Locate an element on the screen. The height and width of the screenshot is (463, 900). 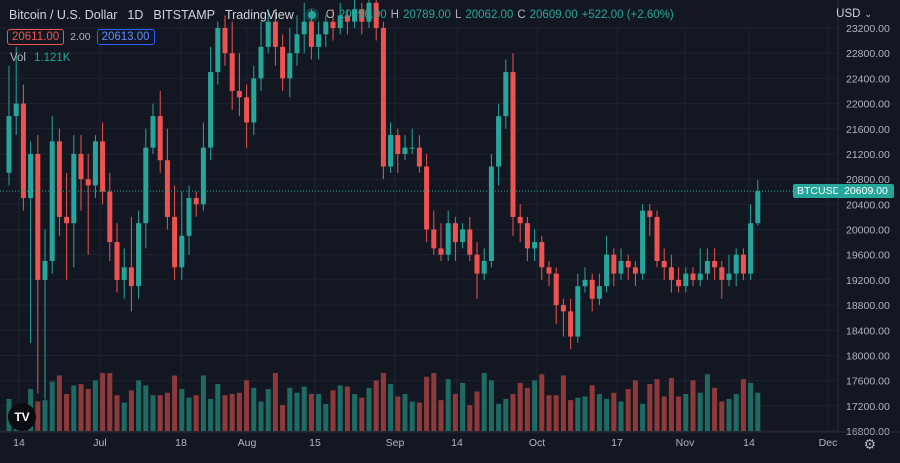
high-label: H is located at coordinates (394, 15).